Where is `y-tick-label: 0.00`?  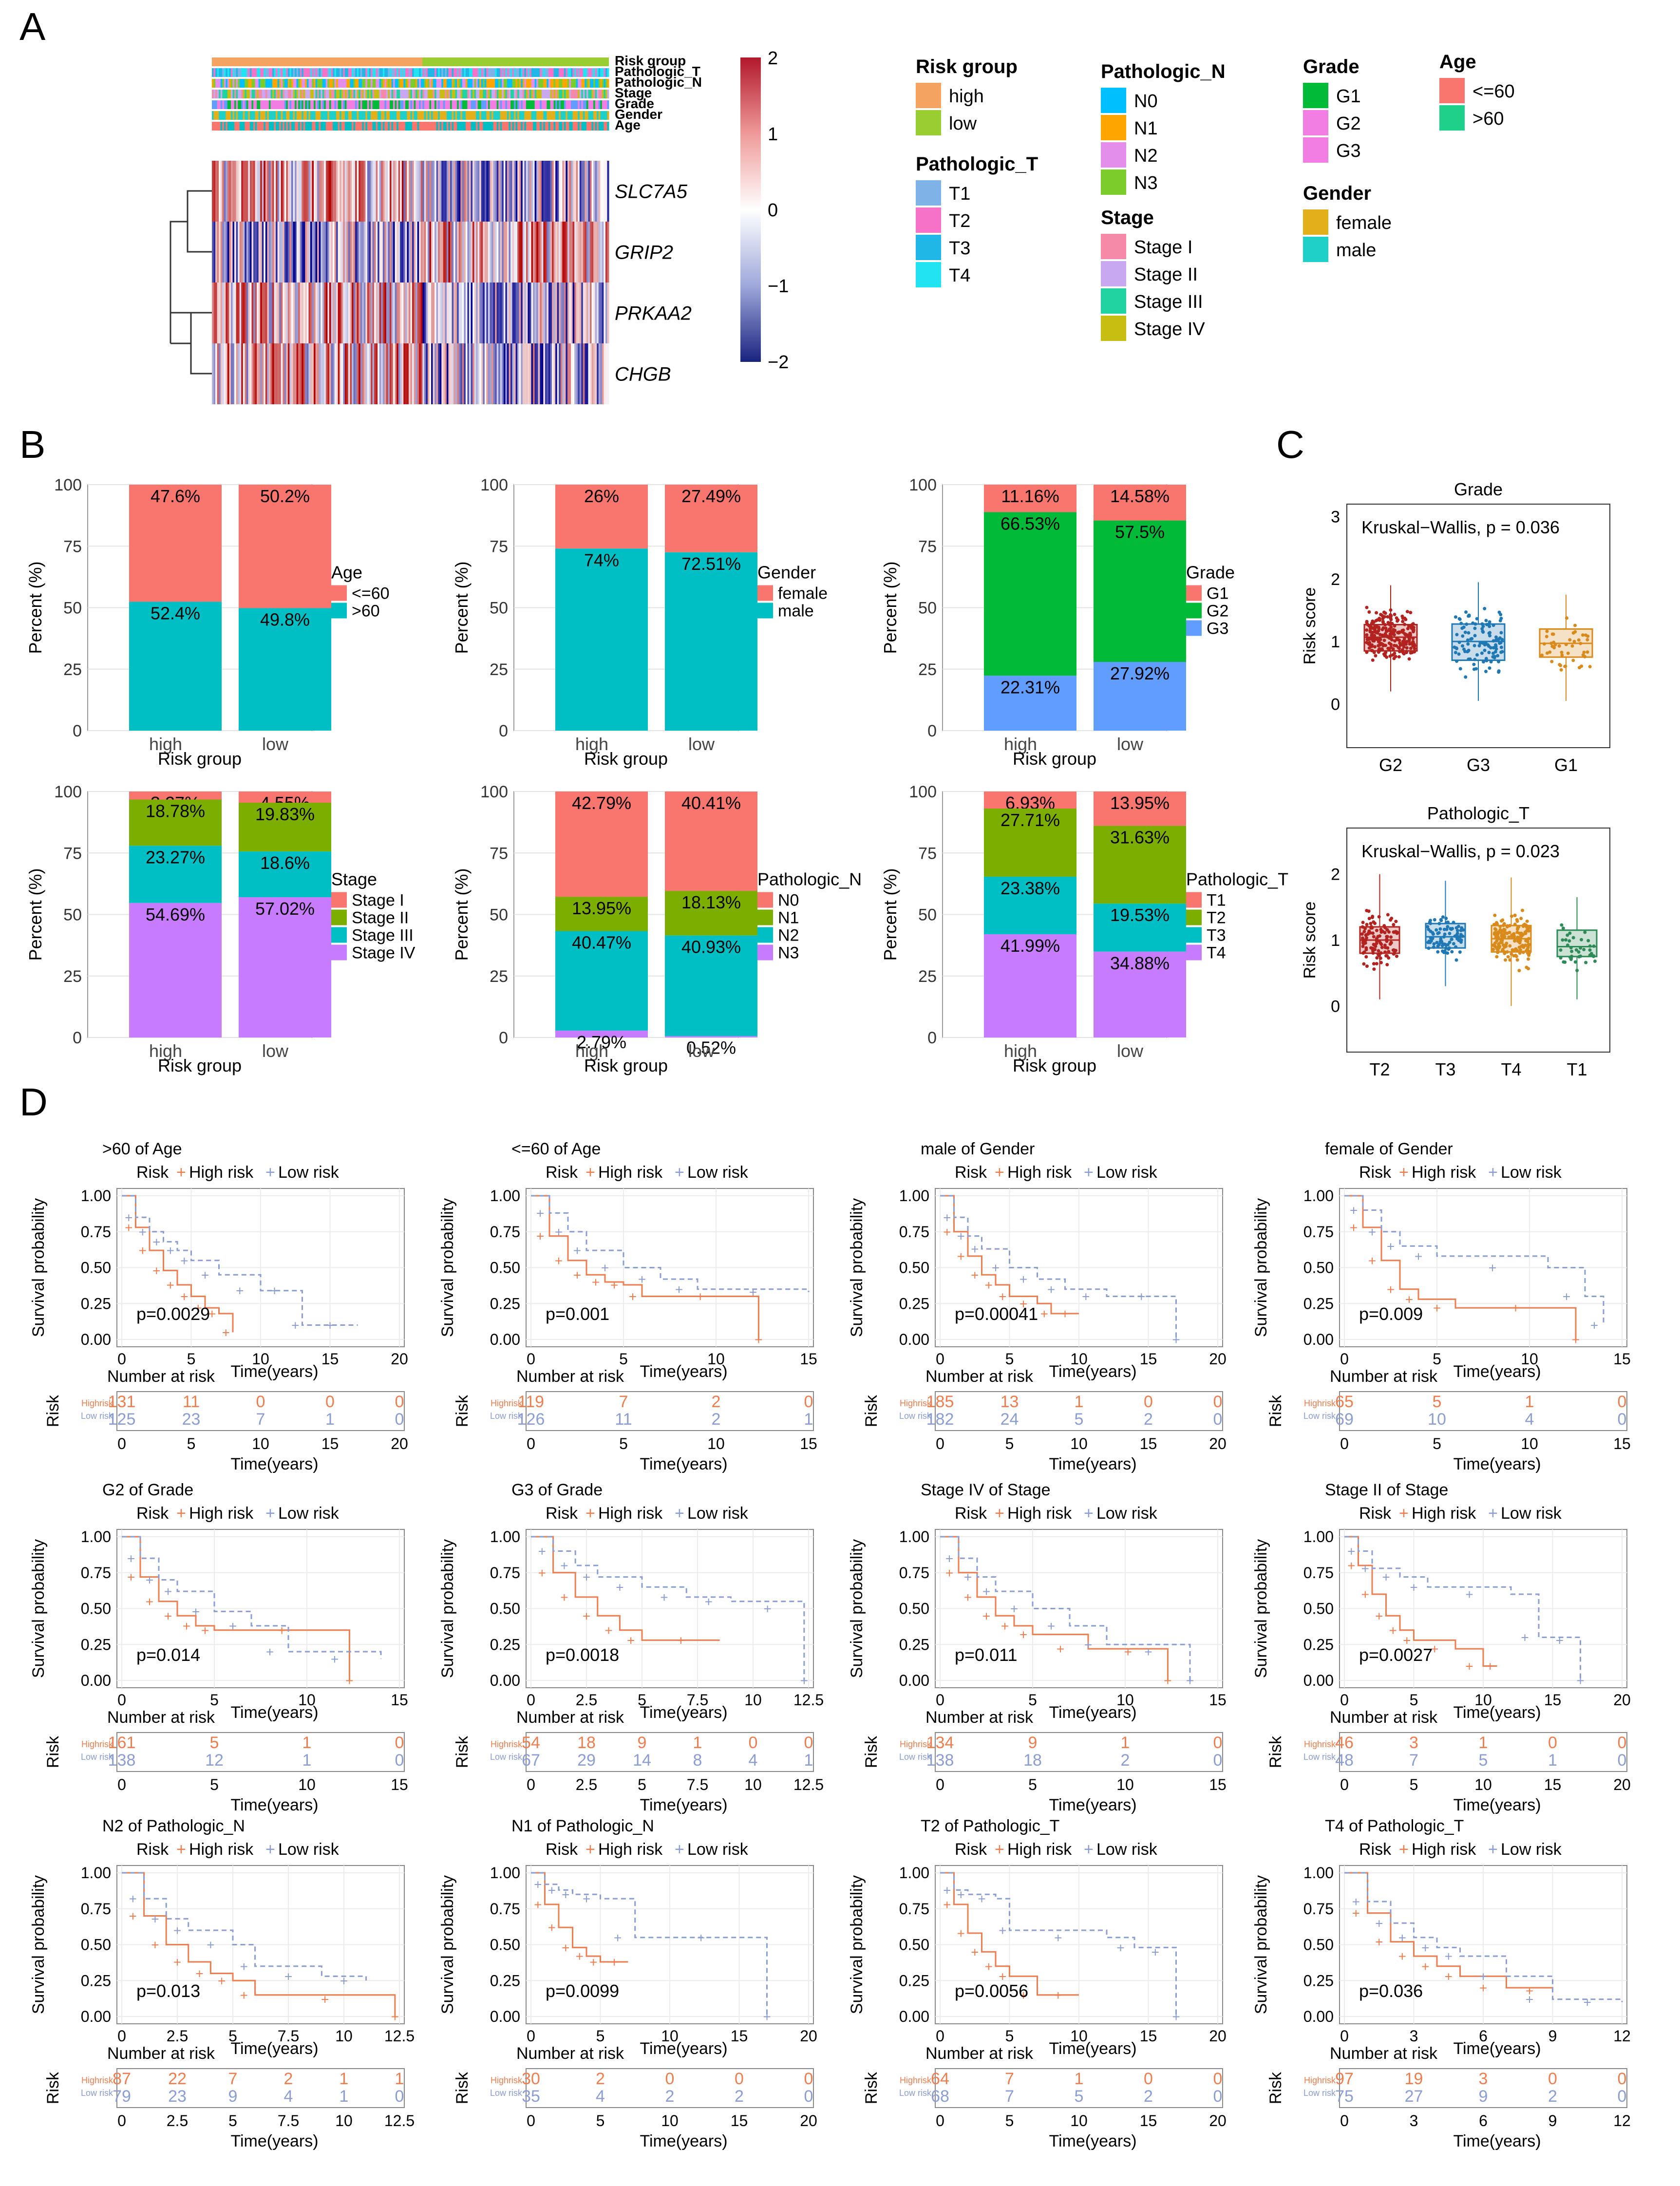
y-tick-label: 0.00 is located at coordinates (914, 1339).